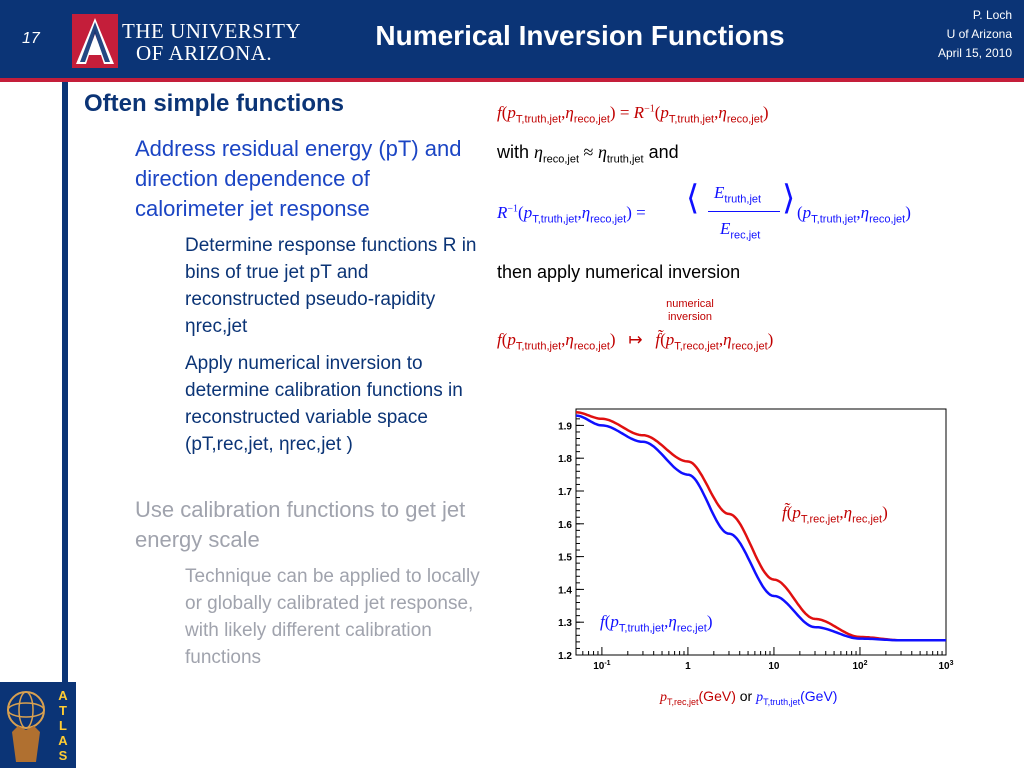 The width and height of the screenshot is (1024, 773). I want to click on and-label: and, so click(663, 152).